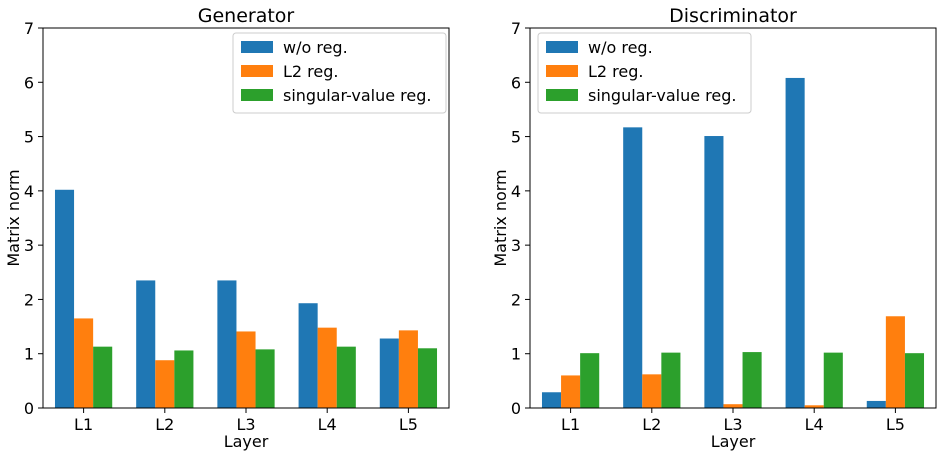 This screenshot has width=943, height=460. What do you see at coordinates (29, 28) in the screenshot?
I see `generator-y-tick-label: 7` at bounding box center [29, 28].